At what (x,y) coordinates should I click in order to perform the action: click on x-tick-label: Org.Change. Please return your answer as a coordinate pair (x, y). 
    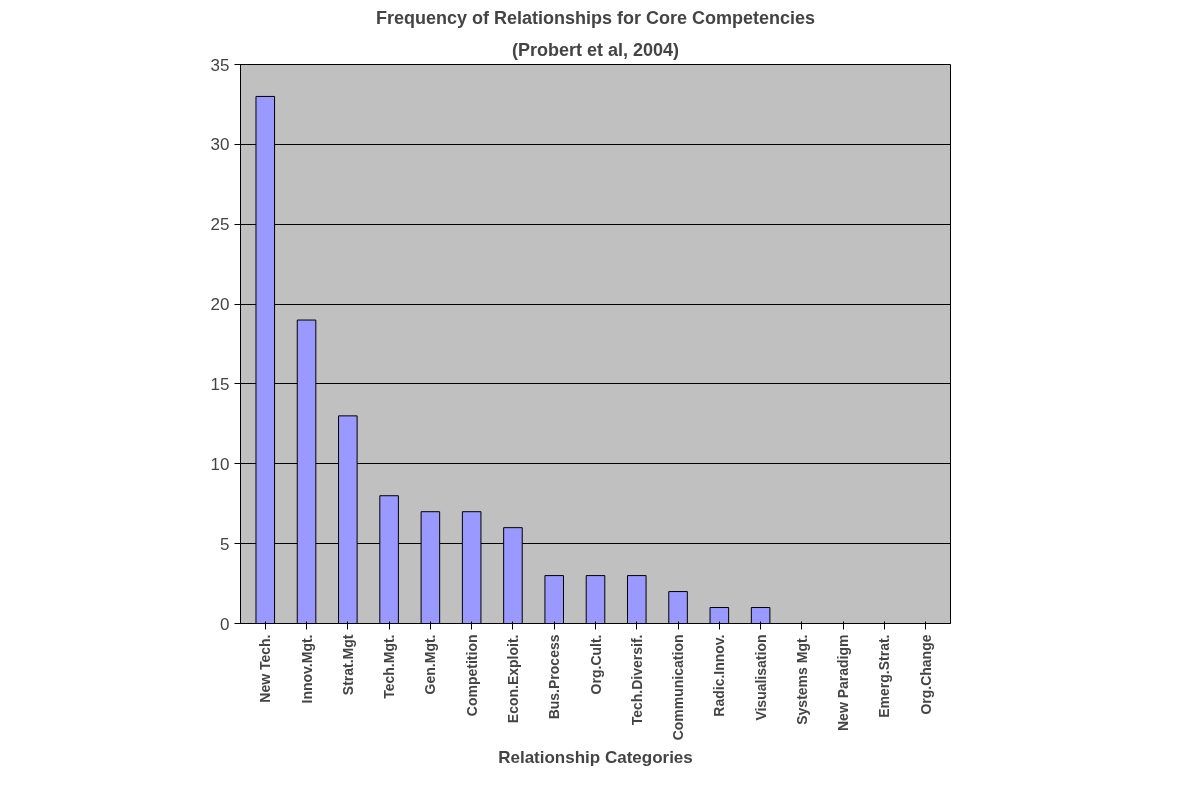
    Looking at the image, I should click on (925, 674).